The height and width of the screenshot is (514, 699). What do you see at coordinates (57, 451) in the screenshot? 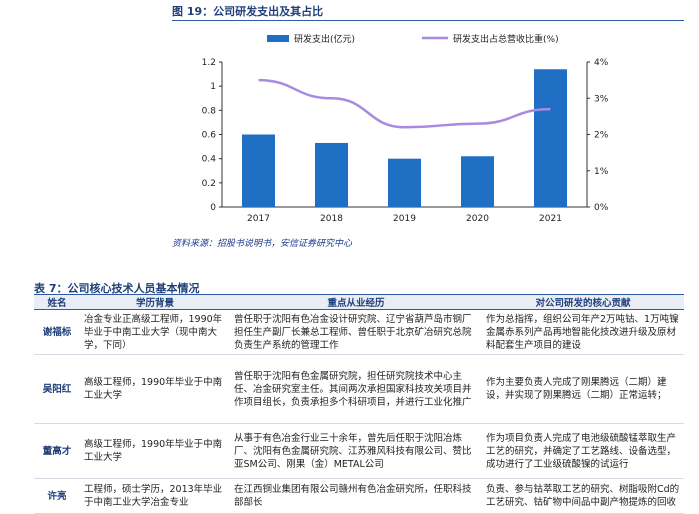
I see `staff-name: 董高才` at bounding box center [57, 451].